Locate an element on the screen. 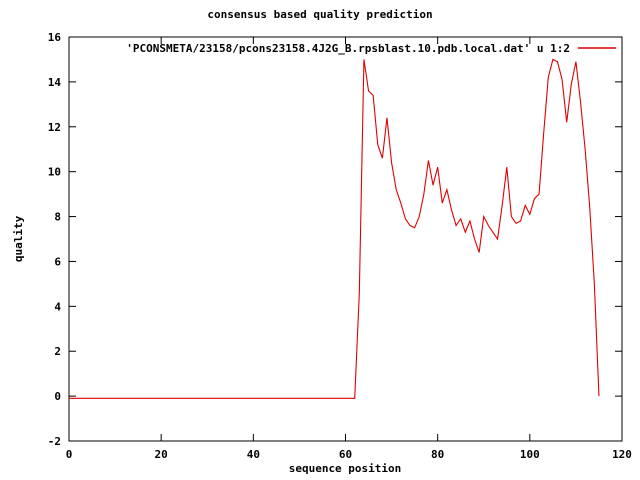  y-axis-tick-label: 2 is located at coordinates (57, 351).